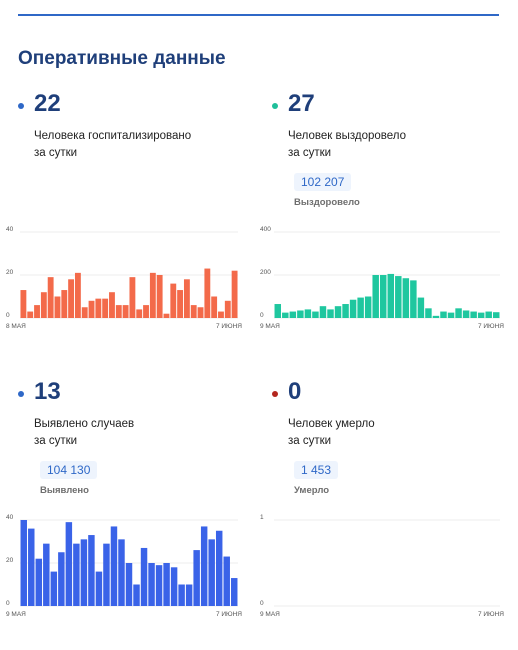  What do you see at coordinates (265, 272) in the screenshot?
I see `y-tick-label: 200` at bounding box center [265, 272].